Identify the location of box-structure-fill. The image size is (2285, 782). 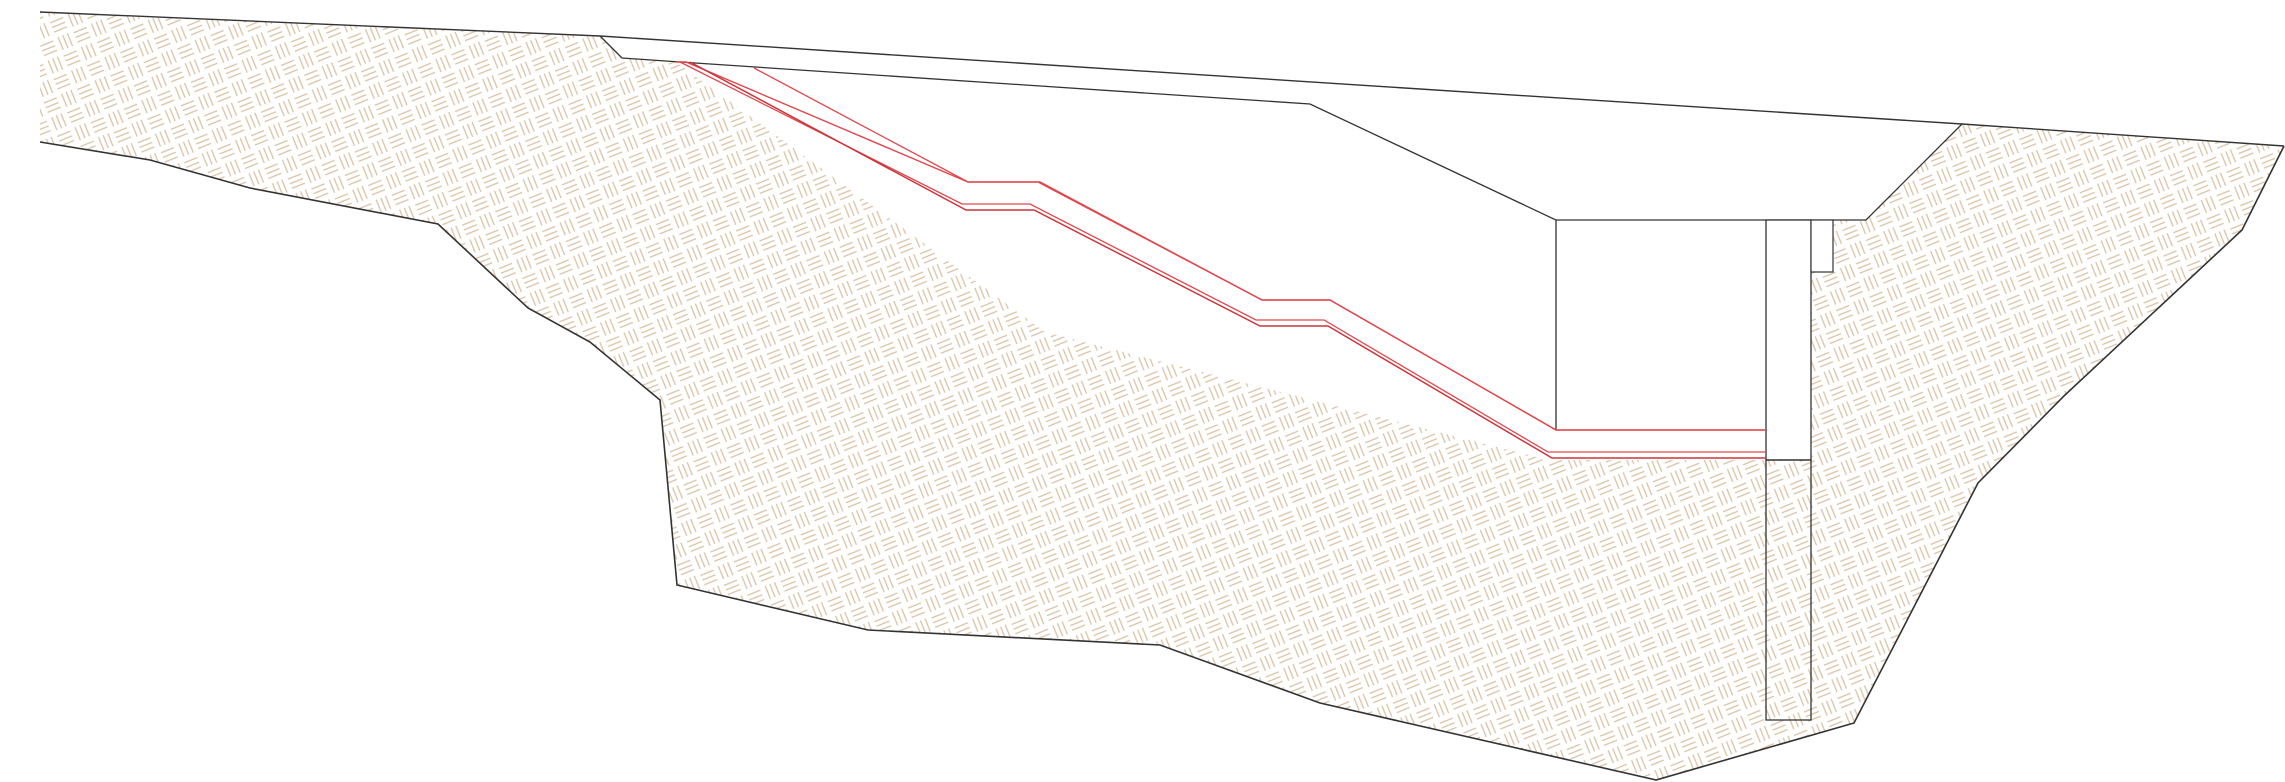
(1661, 340).